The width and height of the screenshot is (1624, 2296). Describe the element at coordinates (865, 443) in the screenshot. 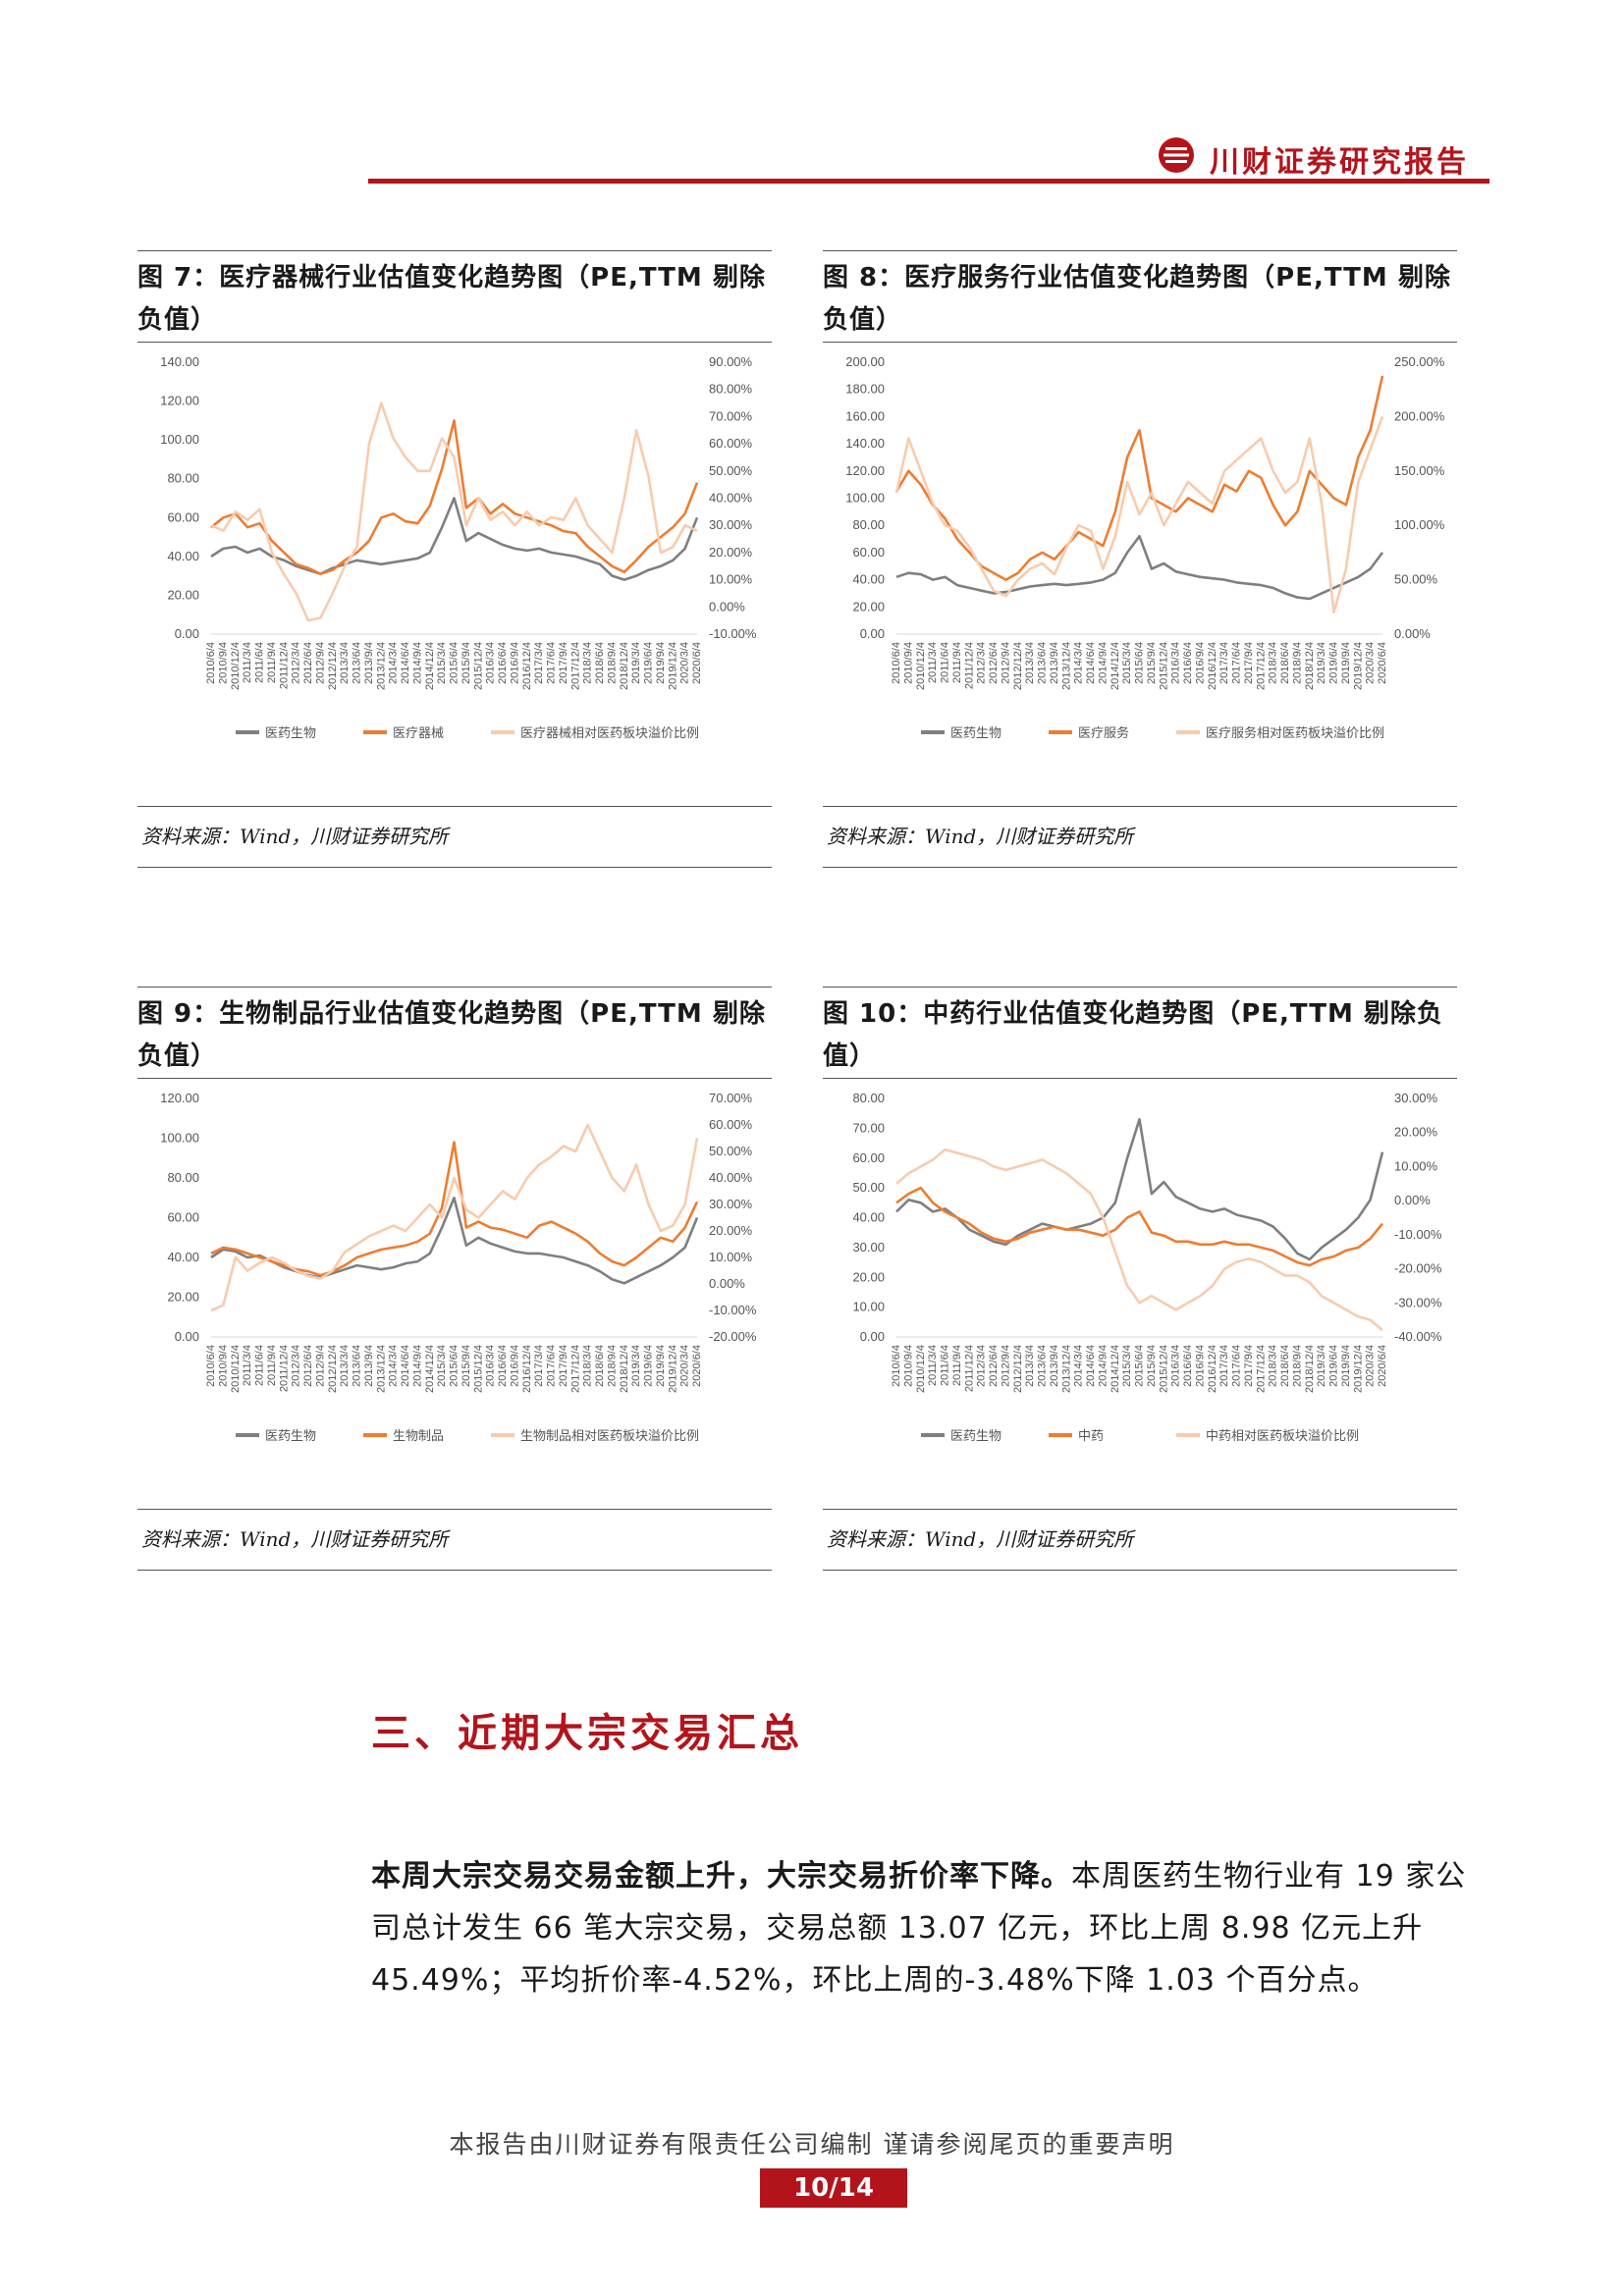

I see `y-left-tick-label: 140.00` at that location.